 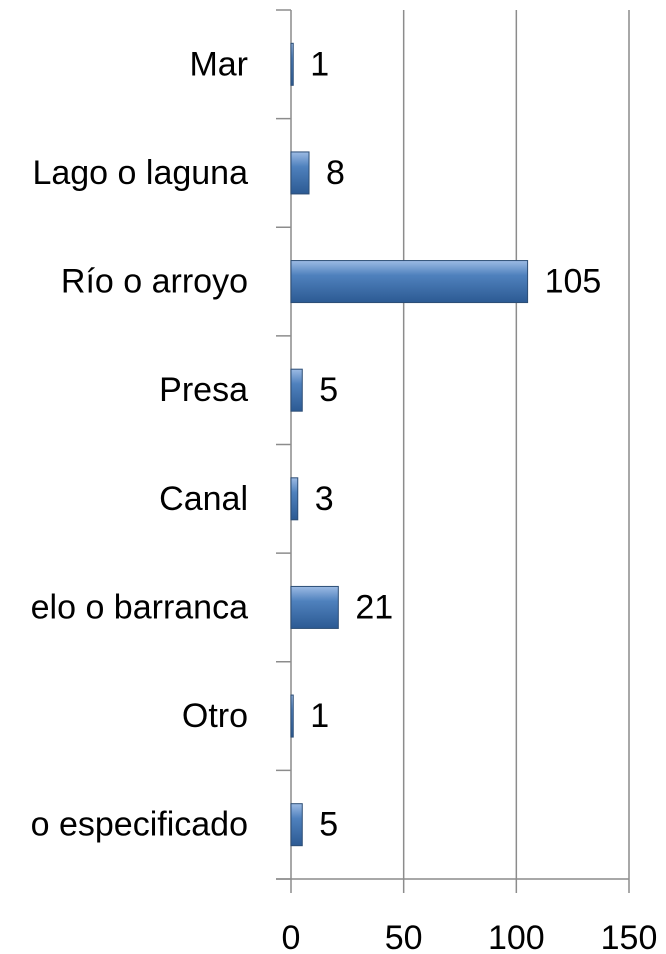 What do you see at coordinates (291, 936) in the screenshot?
I see `x-tick-label: 0` at bounding box center [291, 936].